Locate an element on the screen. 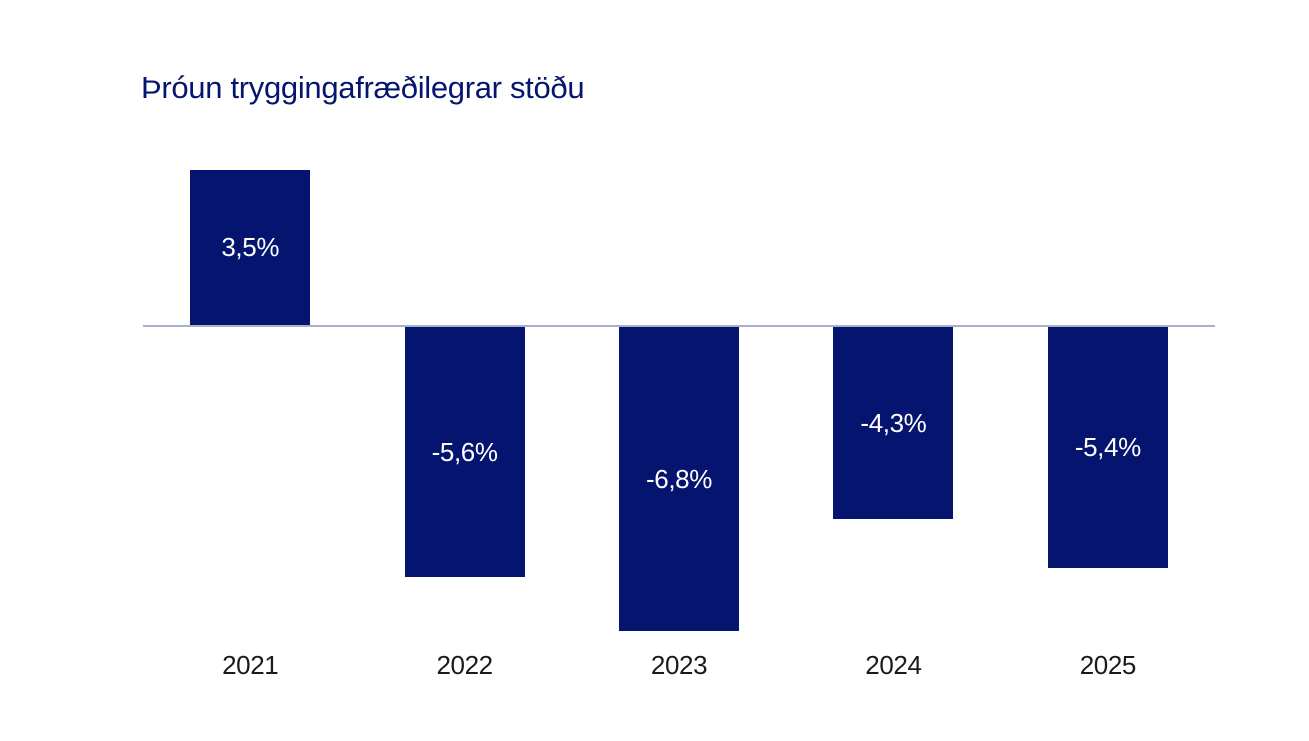 The image size is (1309, 741). bar-value-label: -6,8% is located at coordinates (679, 478).